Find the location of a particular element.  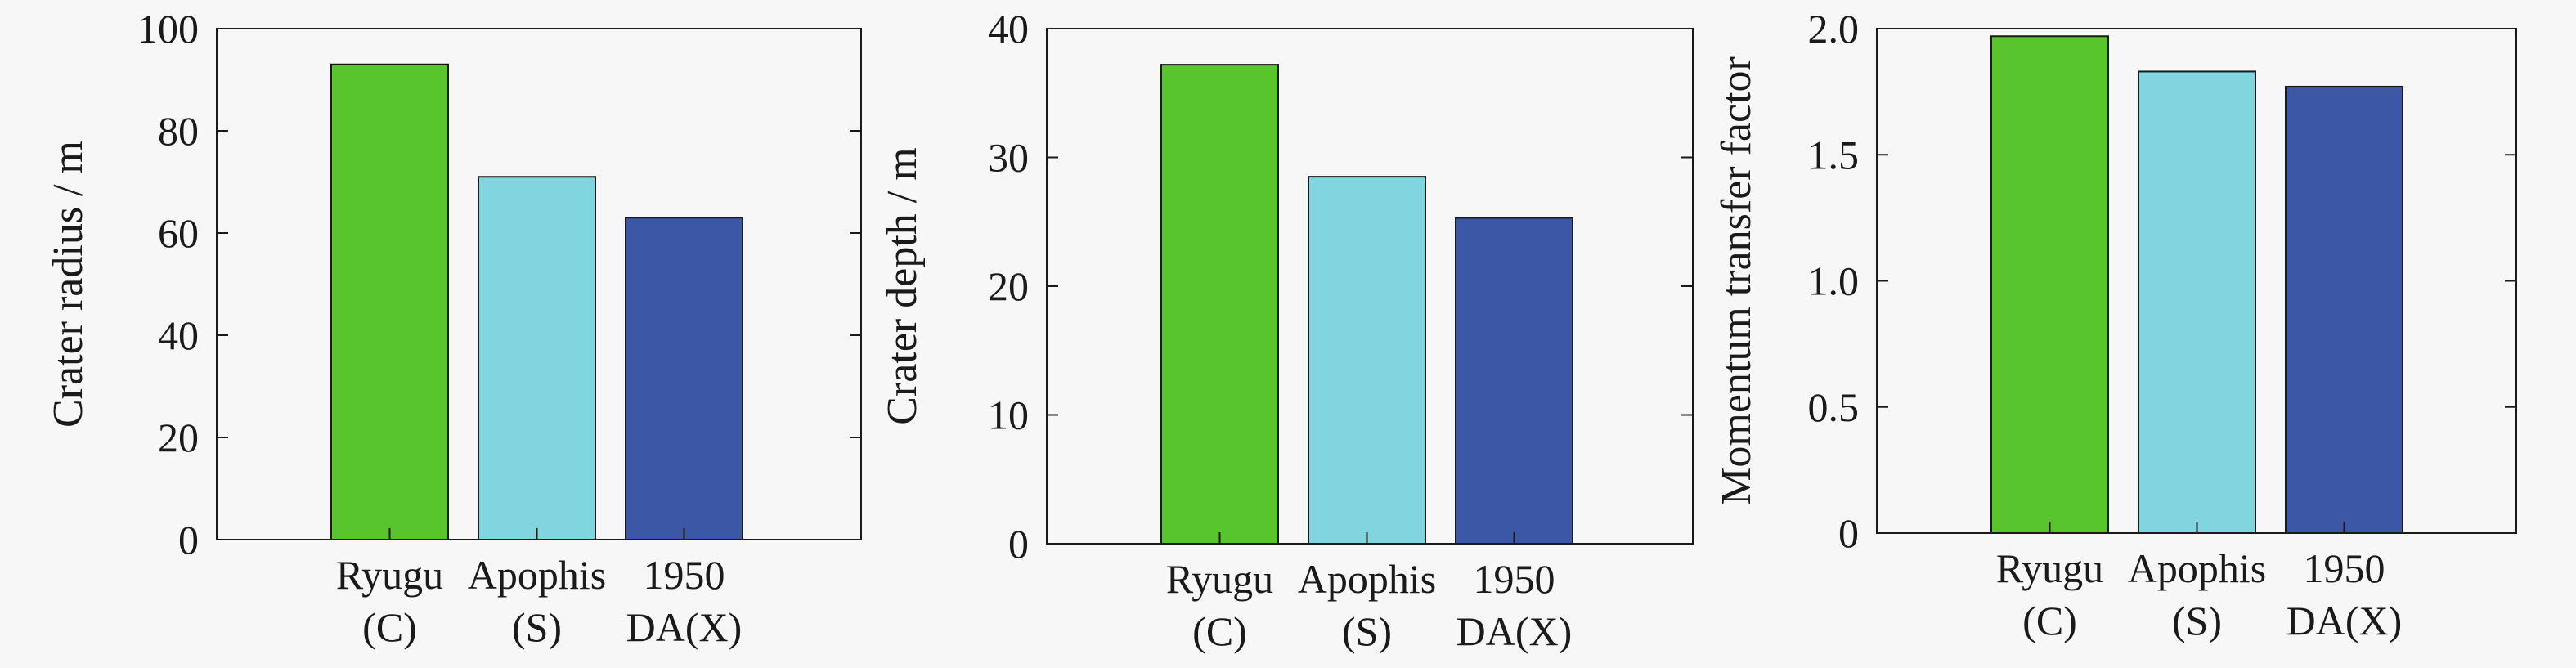

y-tick-label: 80 is located at coordinates (178, 131).